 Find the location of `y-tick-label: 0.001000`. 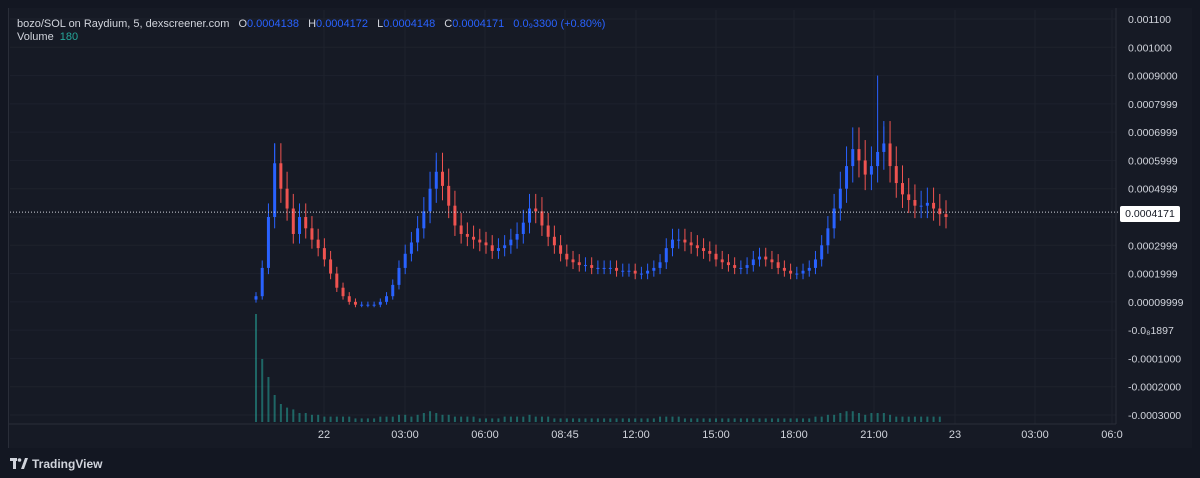

y-tick-label: 0.001000 is located at coordinates (1150, 48).